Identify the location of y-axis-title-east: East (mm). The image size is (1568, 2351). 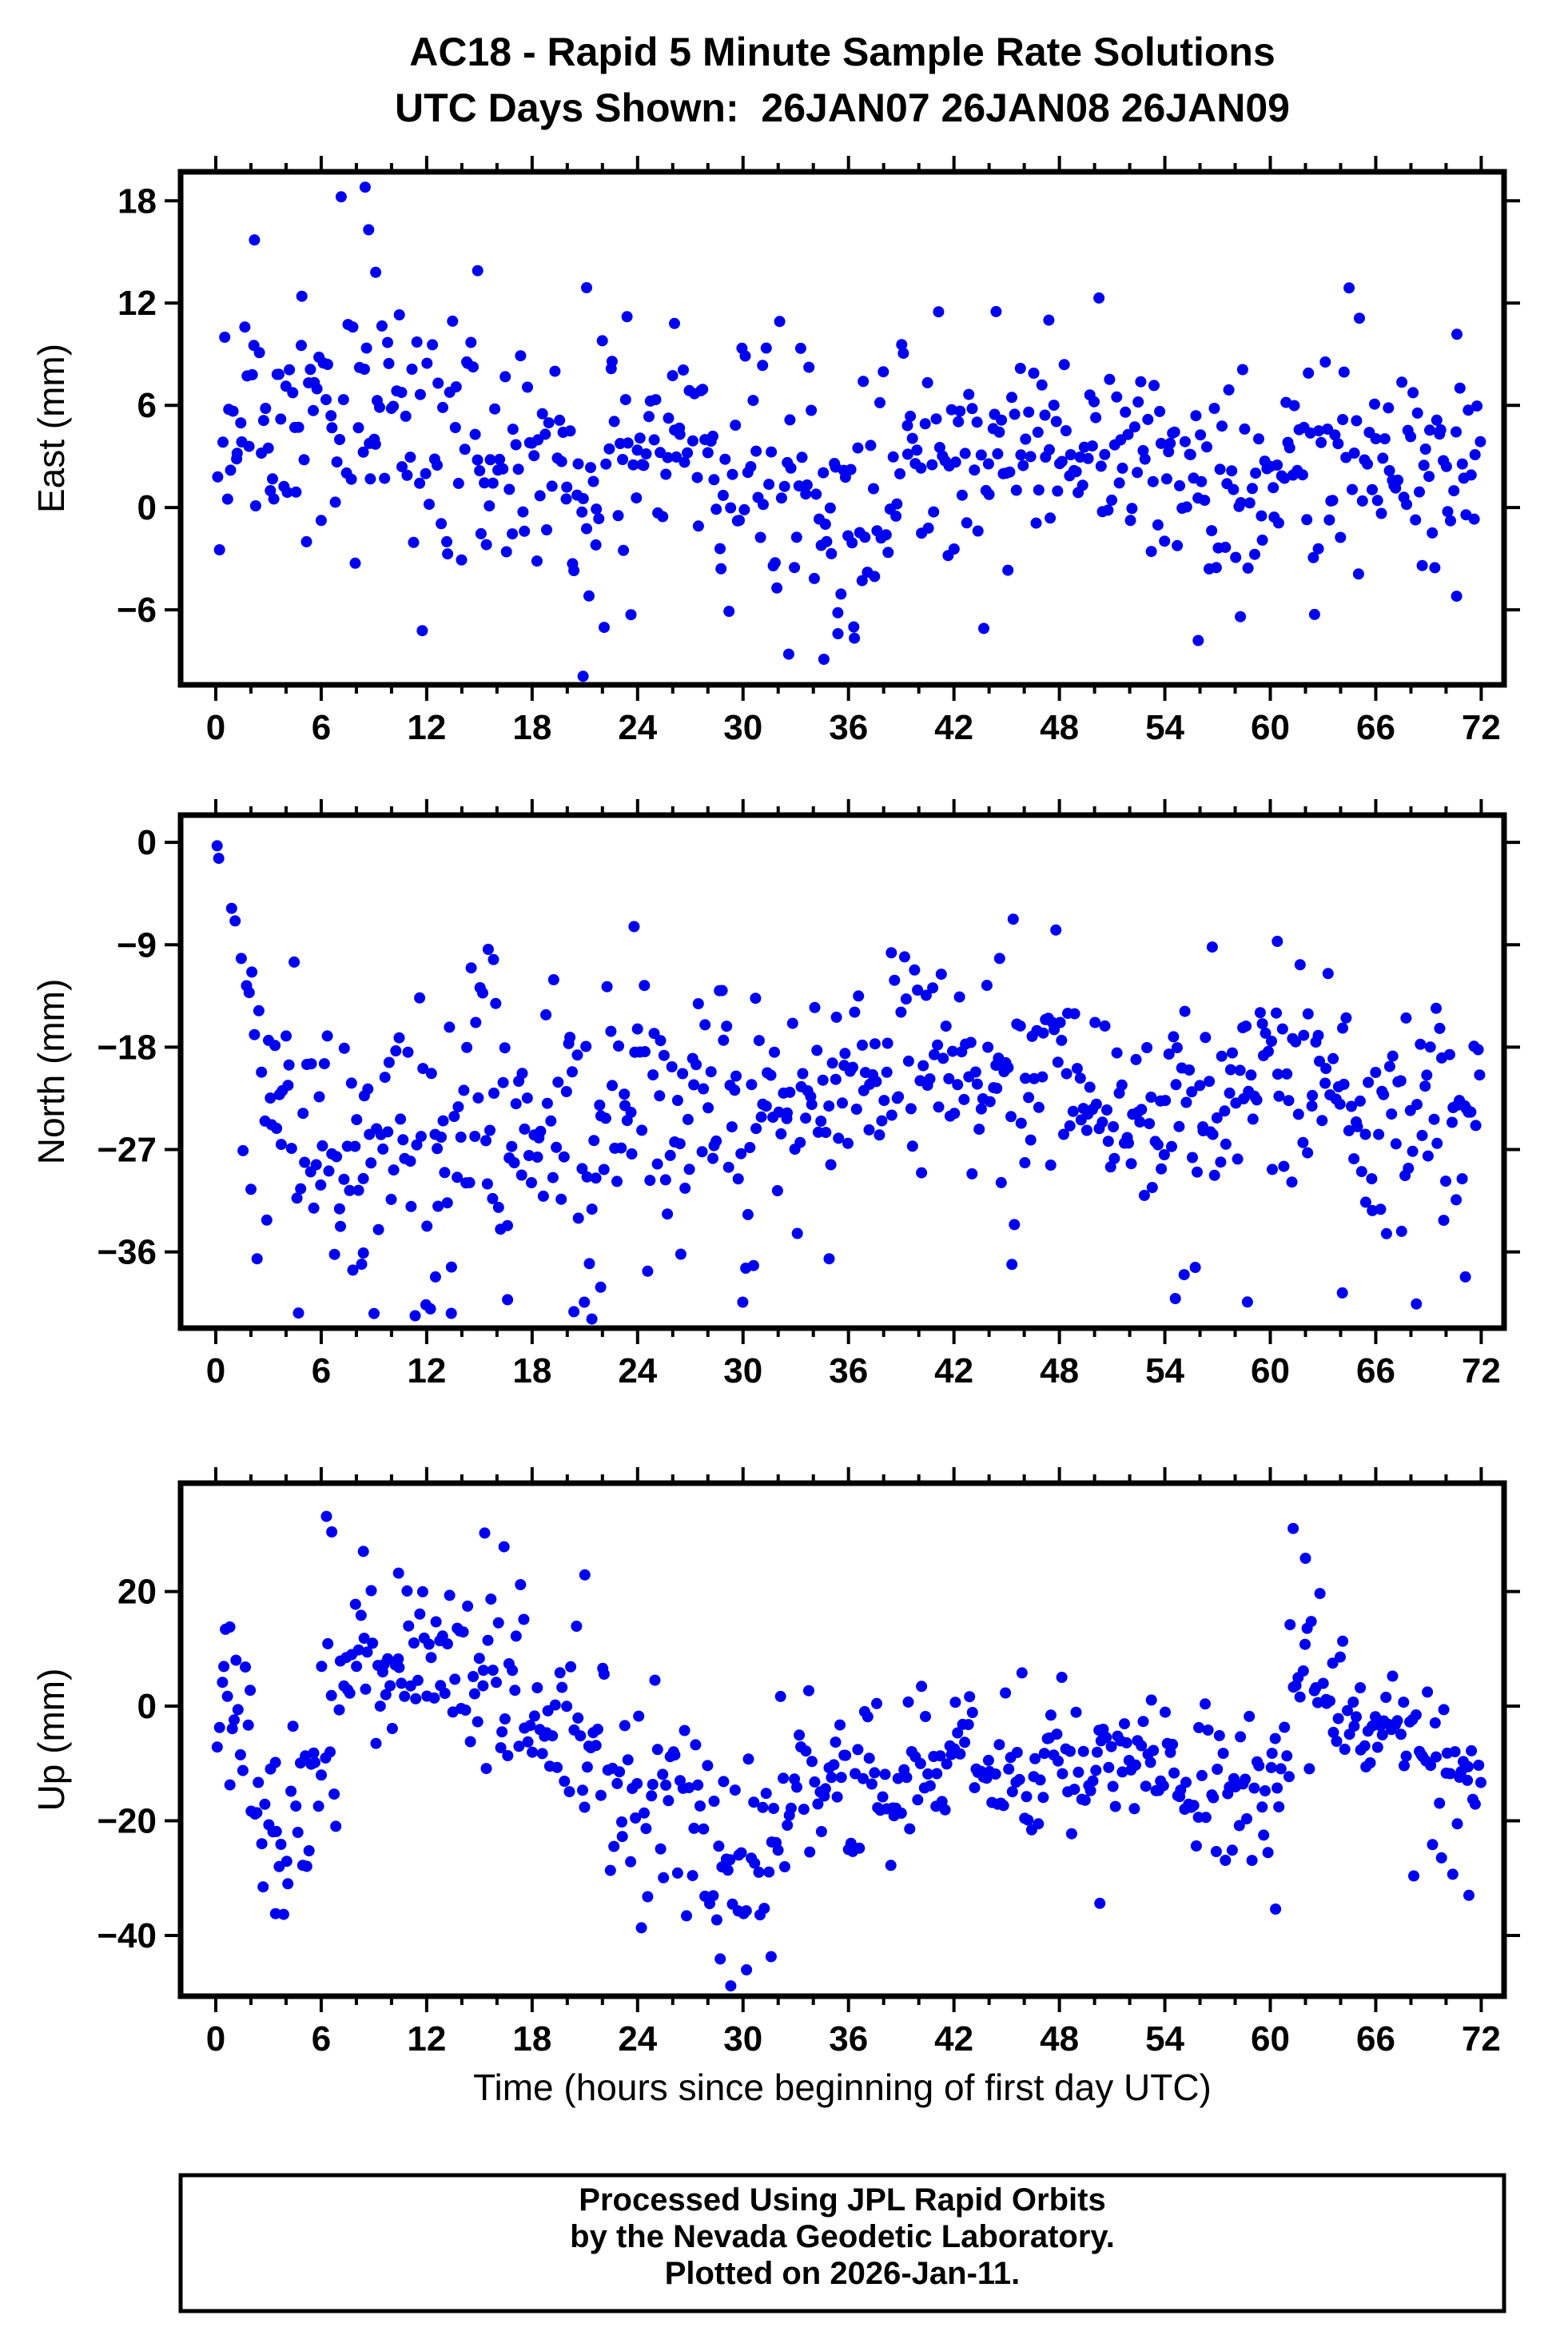
(51, 428).